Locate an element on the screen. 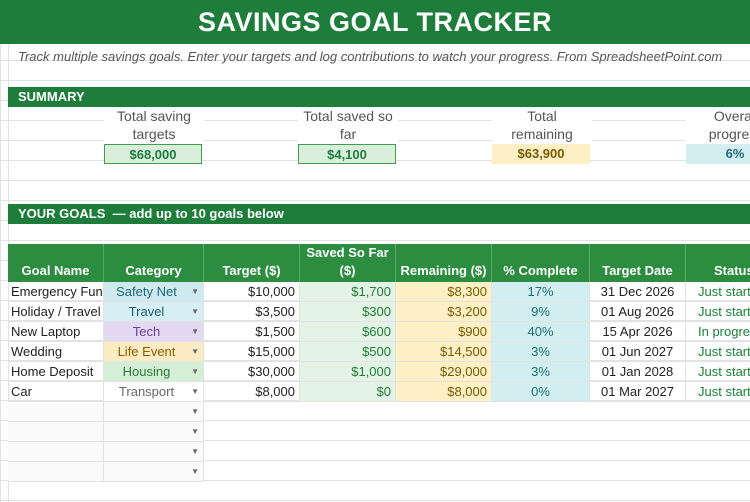  summary-label-saved: Total saved so far is located at coordinates (348, 125).